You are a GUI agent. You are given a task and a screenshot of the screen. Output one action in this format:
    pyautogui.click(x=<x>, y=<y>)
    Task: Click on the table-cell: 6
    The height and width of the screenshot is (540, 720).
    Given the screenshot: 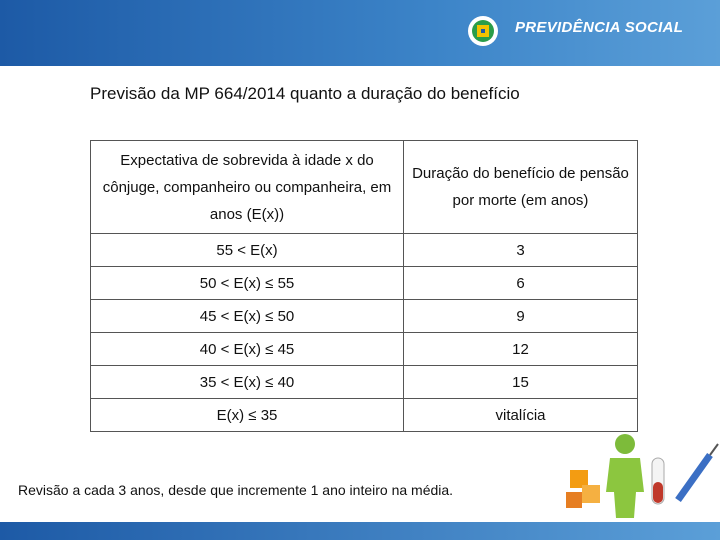 What is the action you would take?
    pyautogui.click(x=520, y=283)
    